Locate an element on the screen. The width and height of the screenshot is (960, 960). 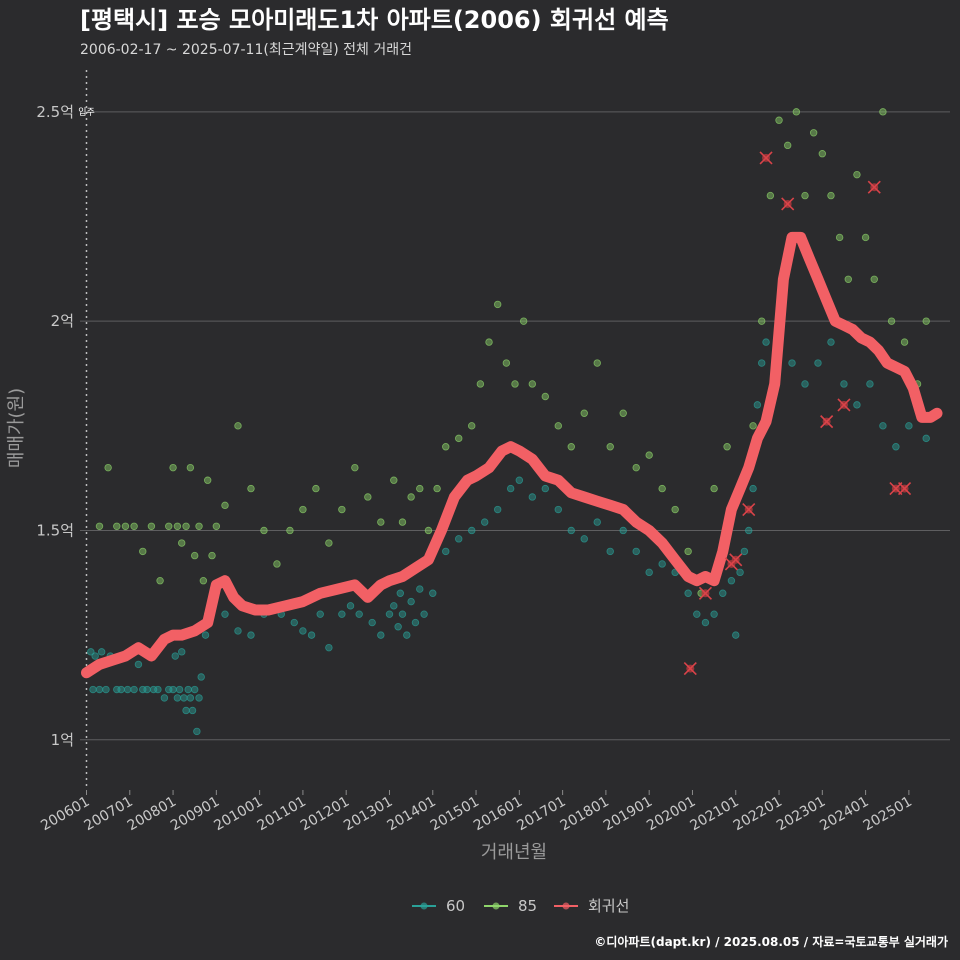
y-tick-label: 1억 is located at coordinates (62, 740).